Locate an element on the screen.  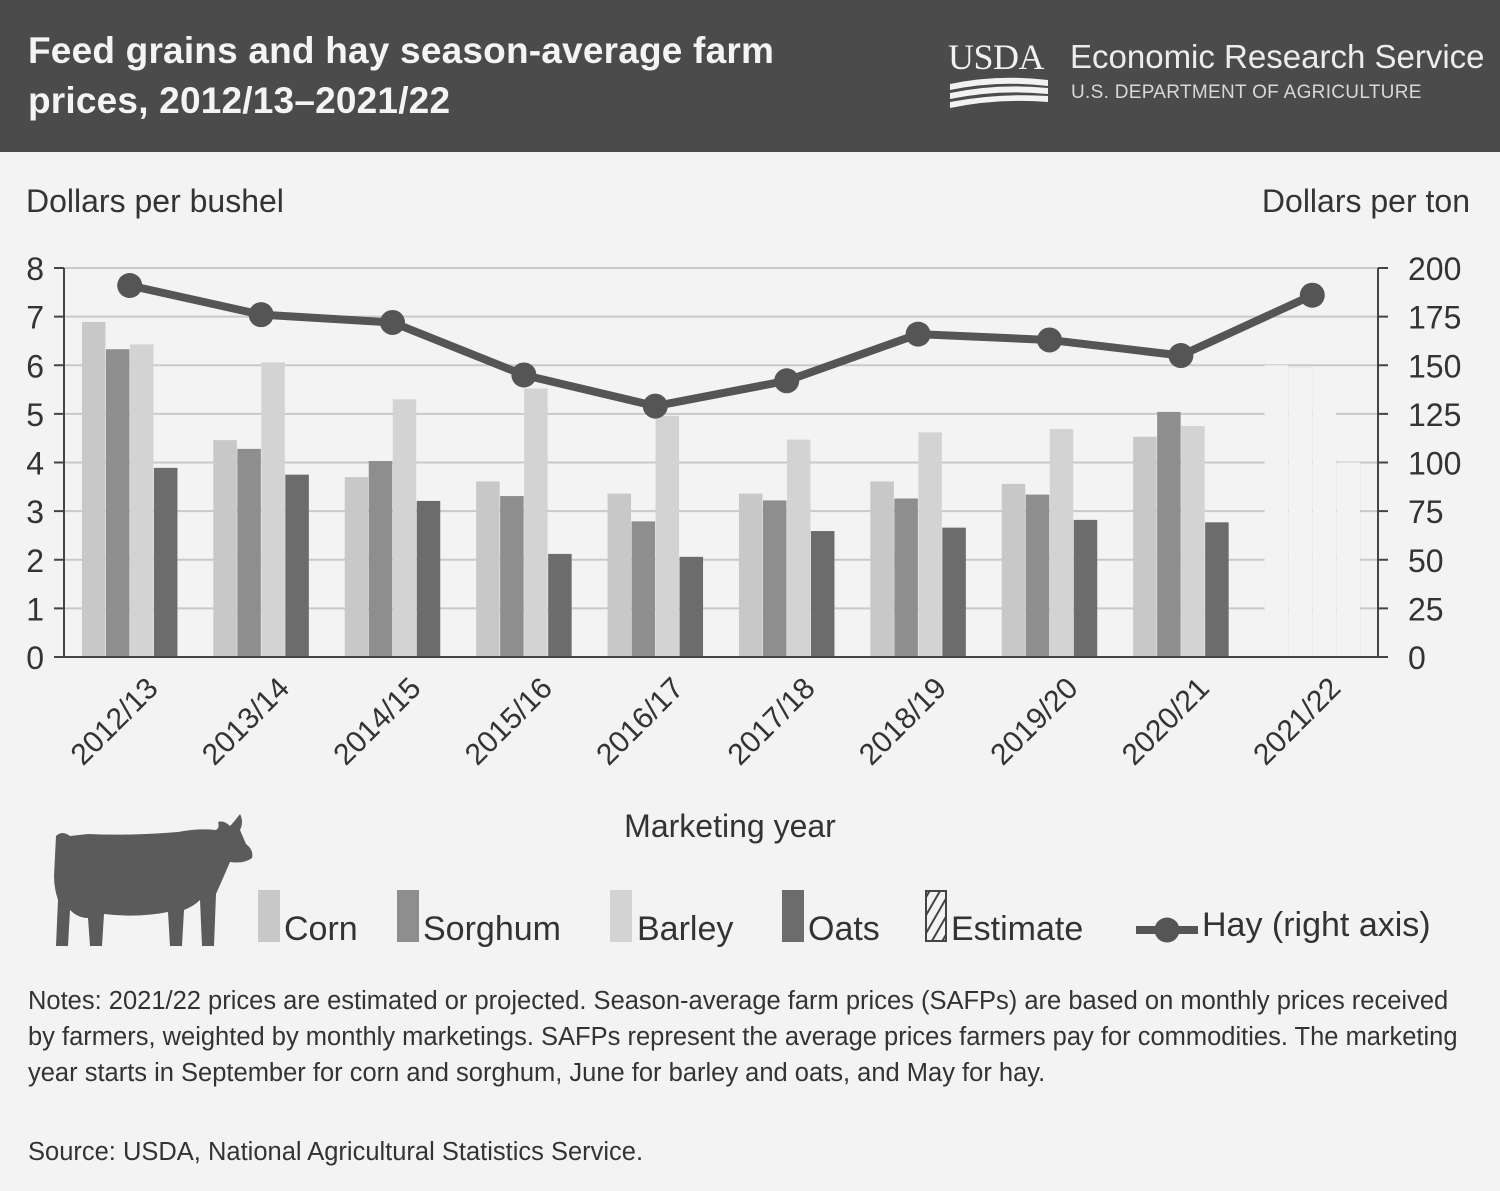
x-tick-label: 2017/18 is located at coordinates (772, 722).